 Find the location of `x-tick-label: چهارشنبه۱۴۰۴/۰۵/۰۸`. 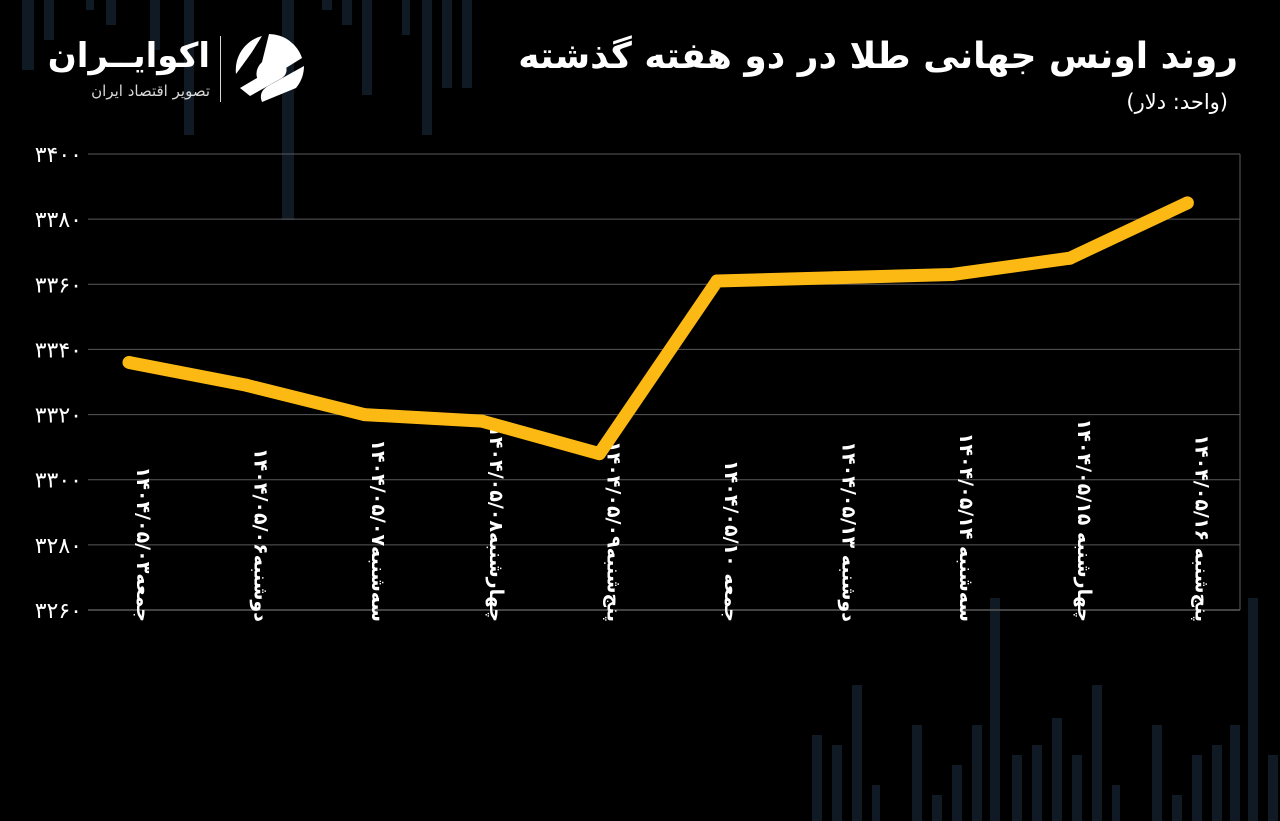

x-tick-label: چهارشنبه۱۴۰۴/۰۵/۰۸ is located at coordinates (496, 523).